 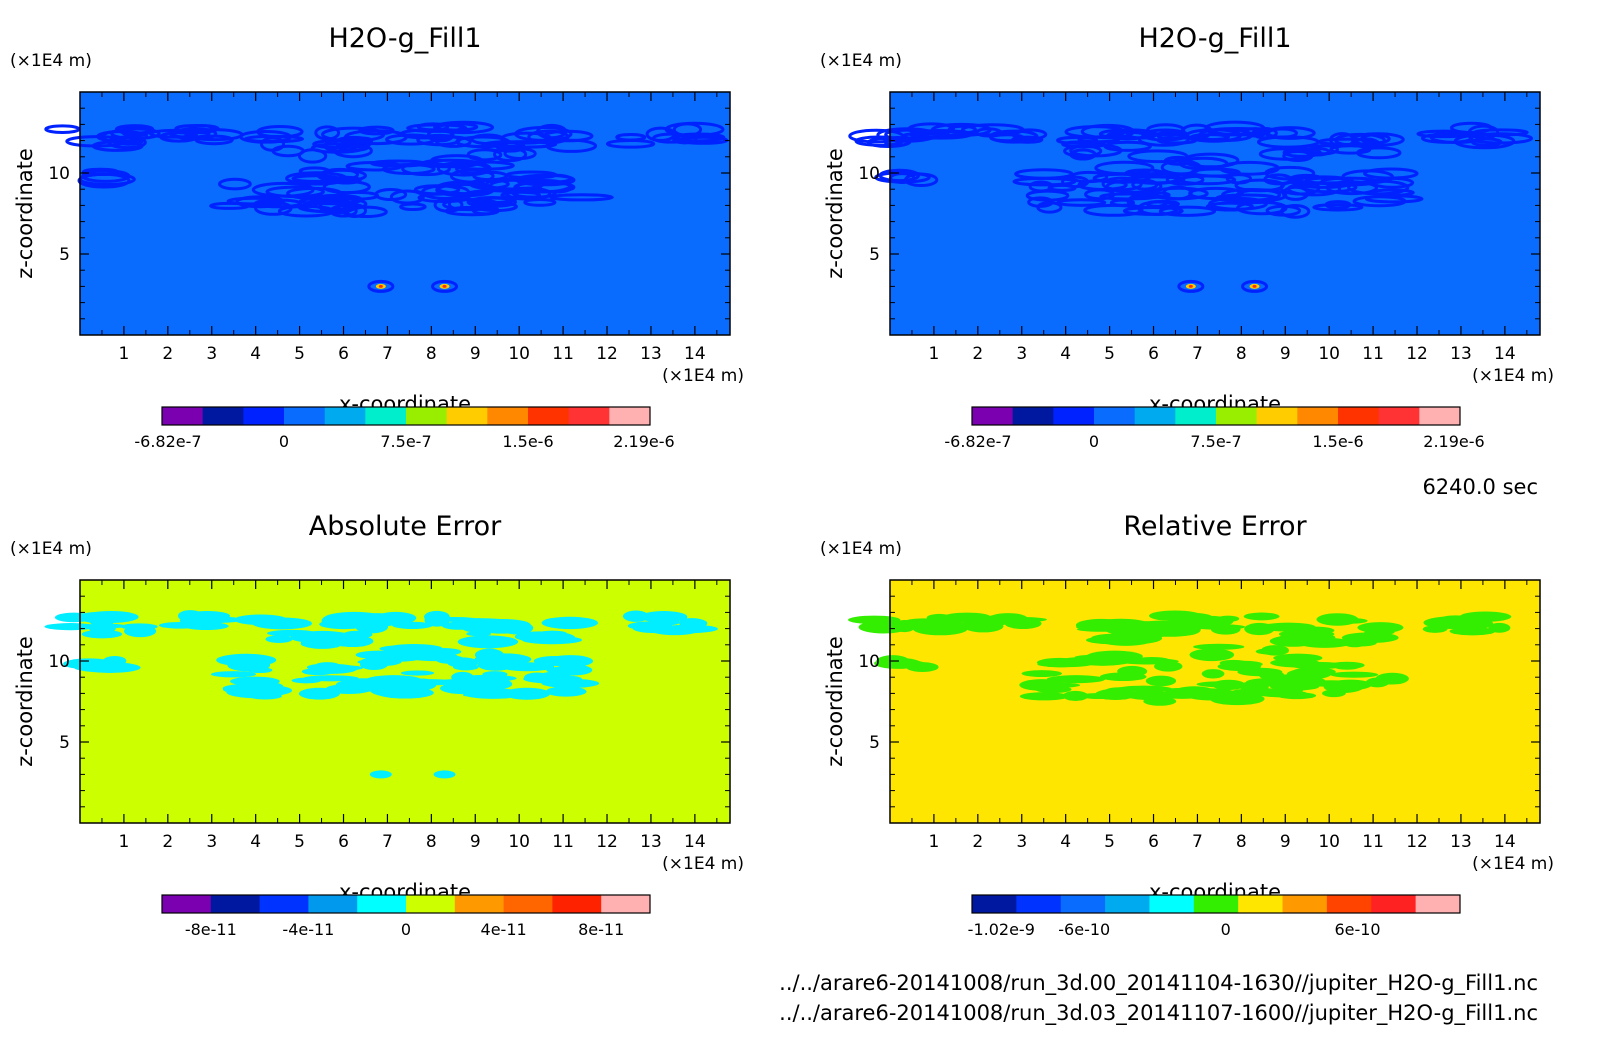 What do you see at coordinates (255, 842) in the screenshot?
I see `x-tick-label: 4` at bounding box center [255, 842].